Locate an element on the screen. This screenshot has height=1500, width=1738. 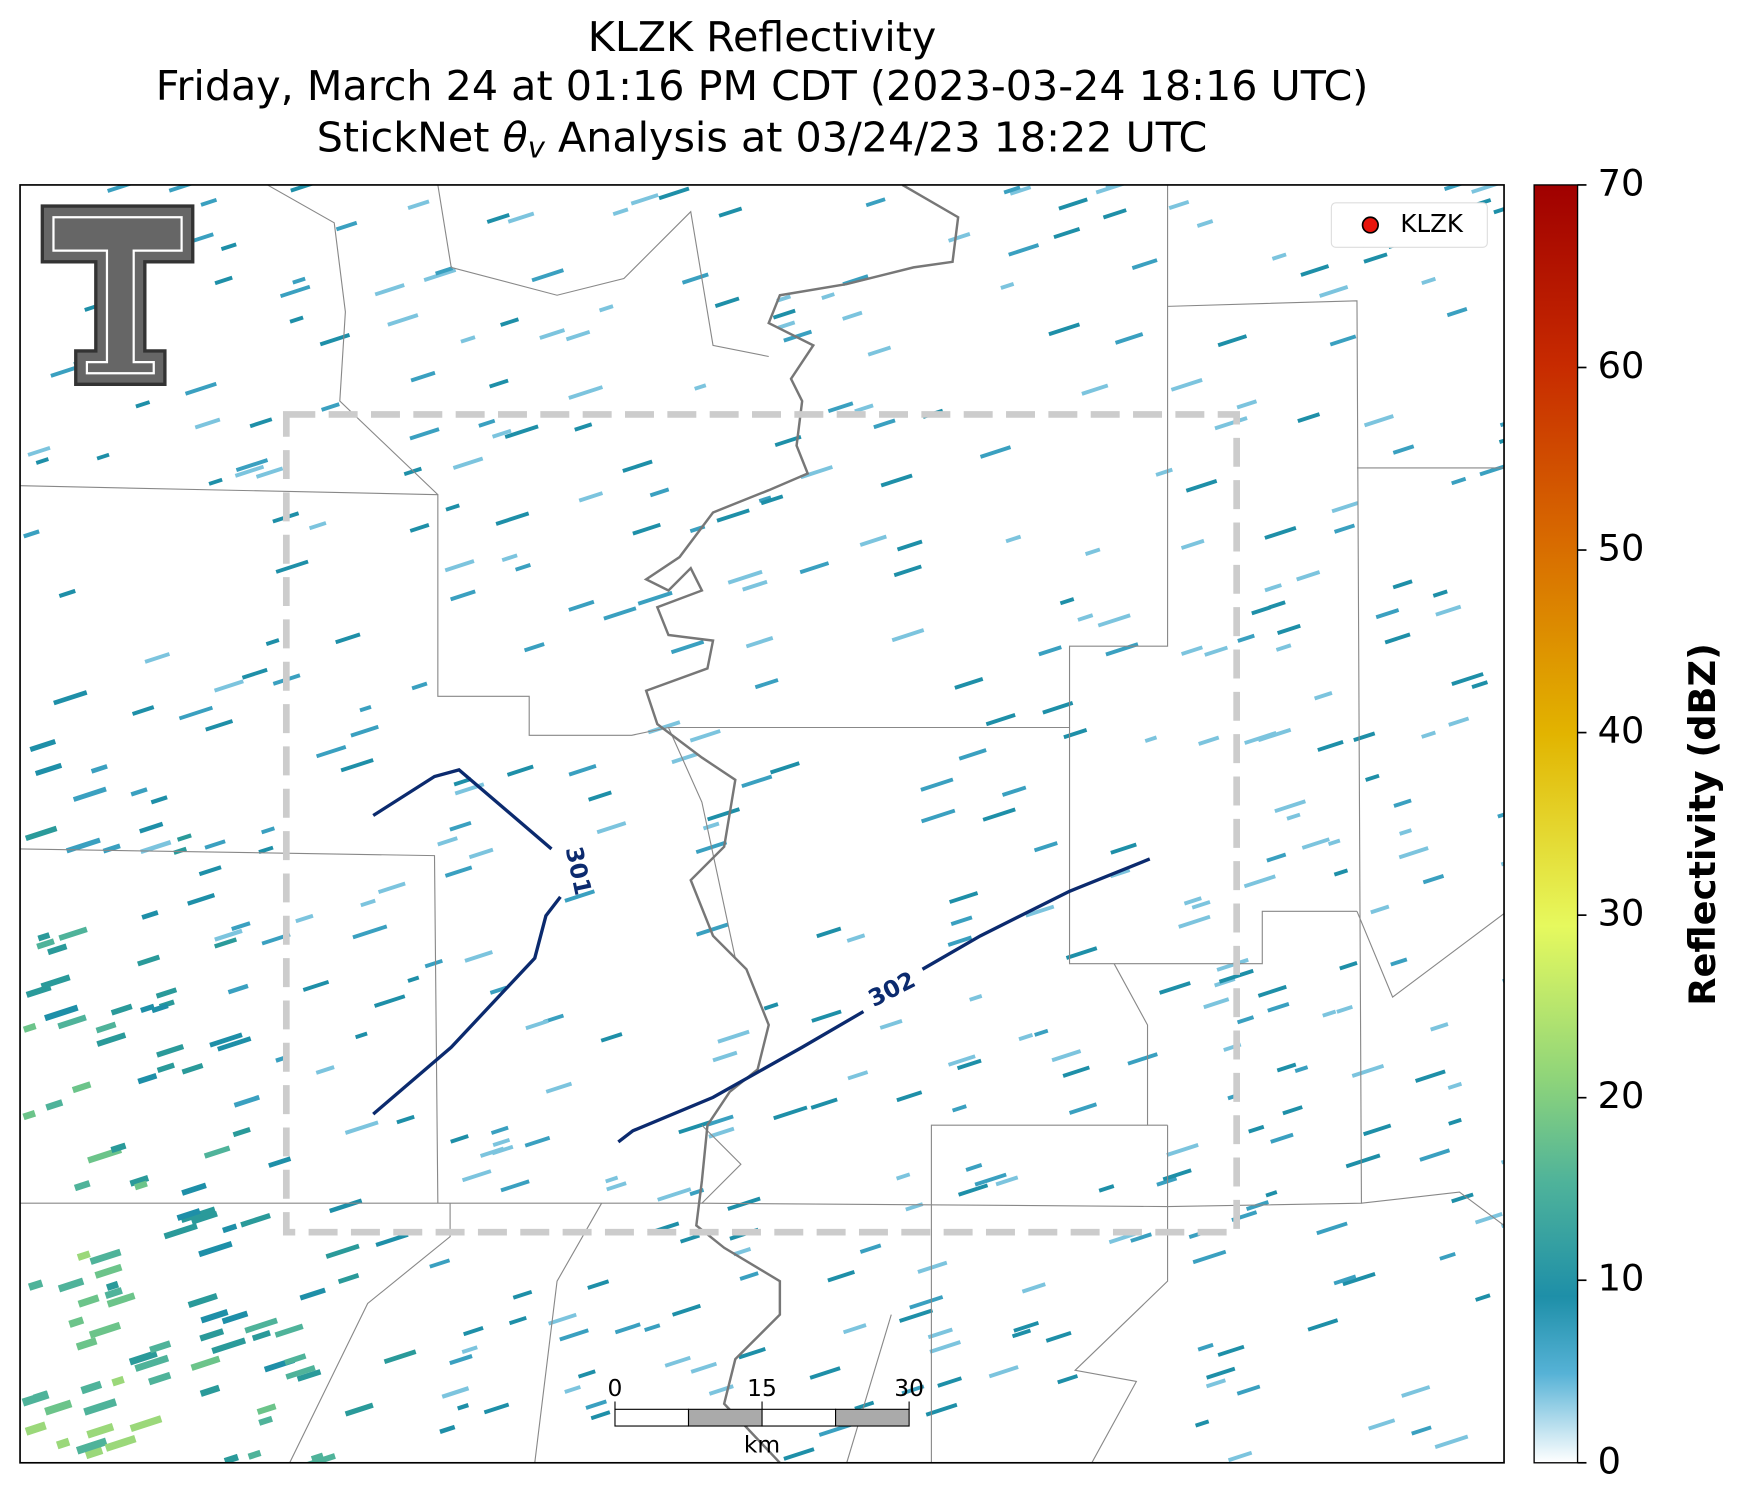
scale-unit: km is located at coordinates (762, 1445).